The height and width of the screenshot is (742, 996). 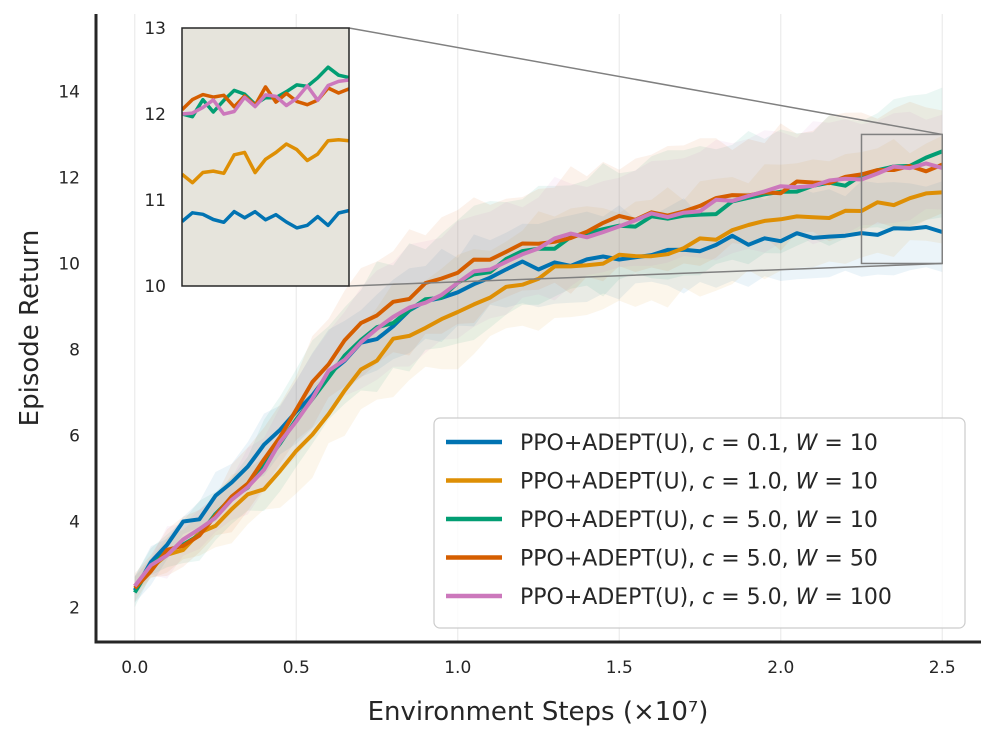 What do you see at coordinates (699, 520) in the screenshot?
I see `legend-label: PPO+ADEPT(U), c = 5.0, W = 10` at bounding box center [699, 520].